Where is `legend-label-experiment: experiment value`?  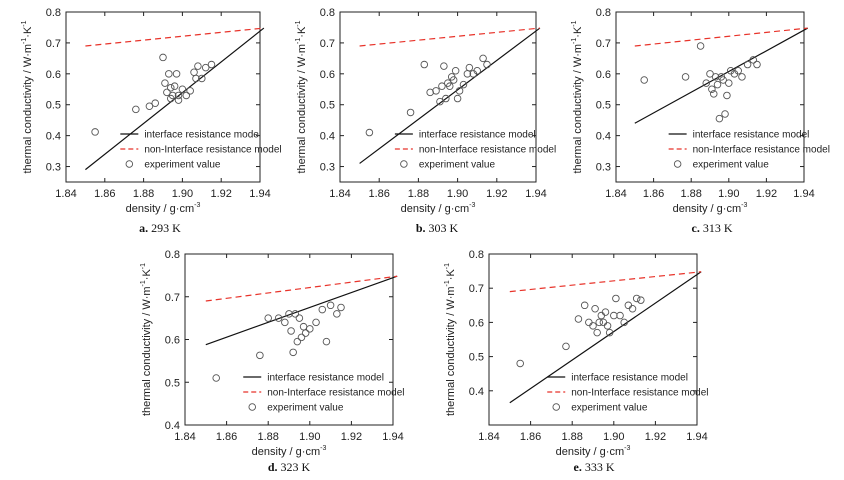 legend-label-experiment: experiment value is located at coordinates (305, 408).